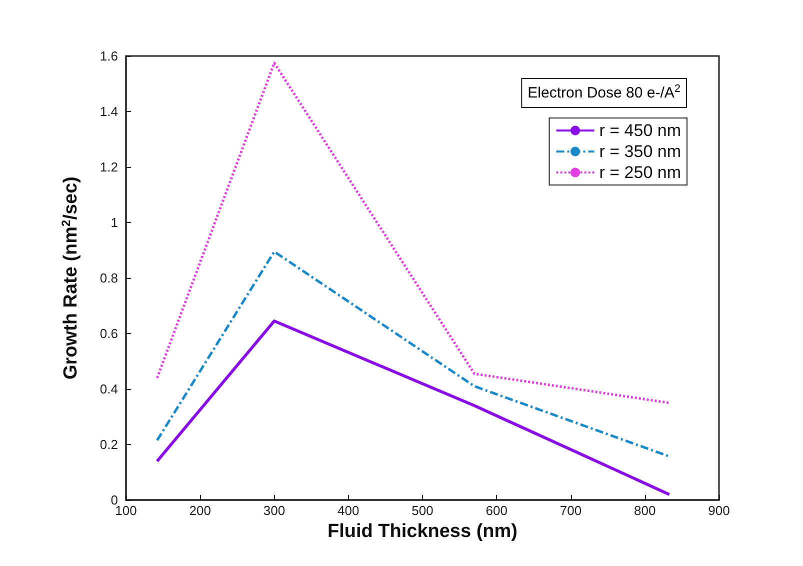  I want to click on x-tick-label: 600, so click(497, 510).